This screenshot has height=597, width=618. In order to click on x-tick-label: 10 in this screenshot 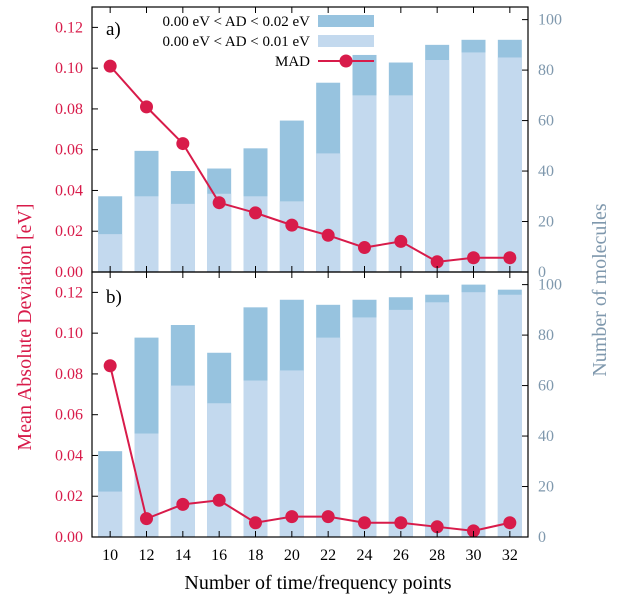, I will do `click(110, 555)`.